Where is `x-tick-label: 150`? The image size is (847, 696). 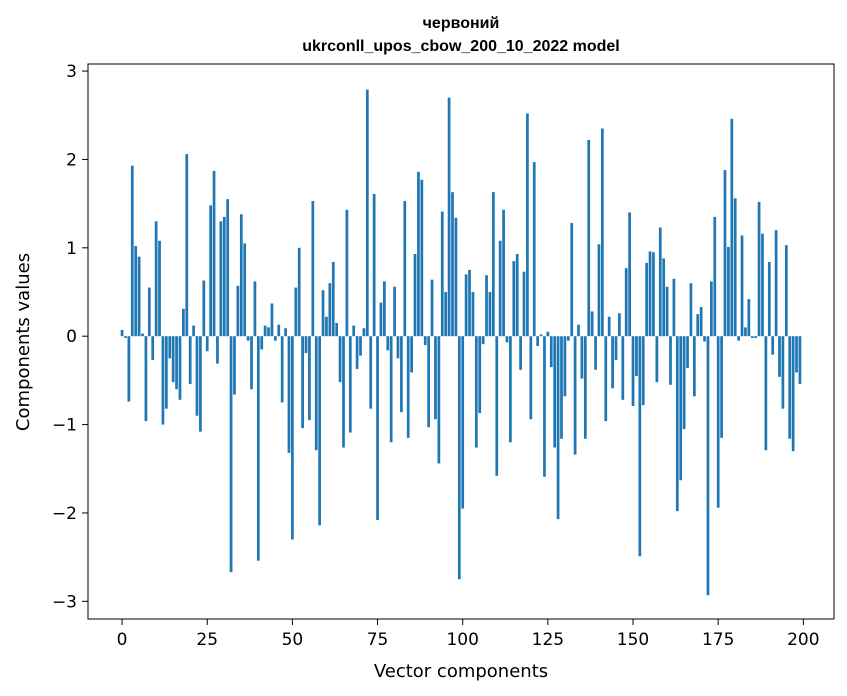 x-tick-label: 150 is located at coordinates (633, 640).